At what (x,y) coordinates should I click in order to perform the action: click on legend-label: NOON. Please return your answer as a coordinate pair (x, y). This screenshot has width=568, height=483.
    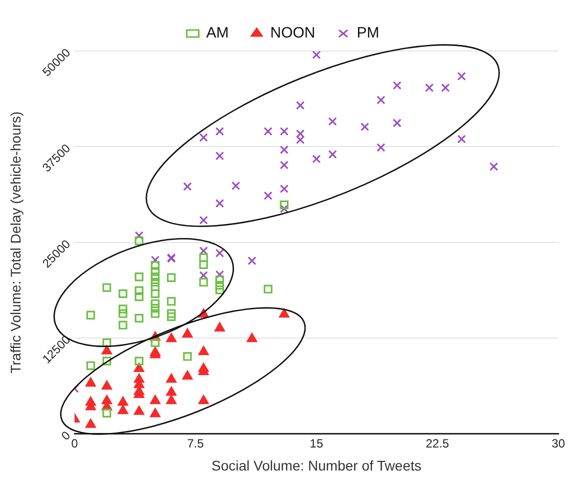
    Looking at the image, I should click on (293, 33).